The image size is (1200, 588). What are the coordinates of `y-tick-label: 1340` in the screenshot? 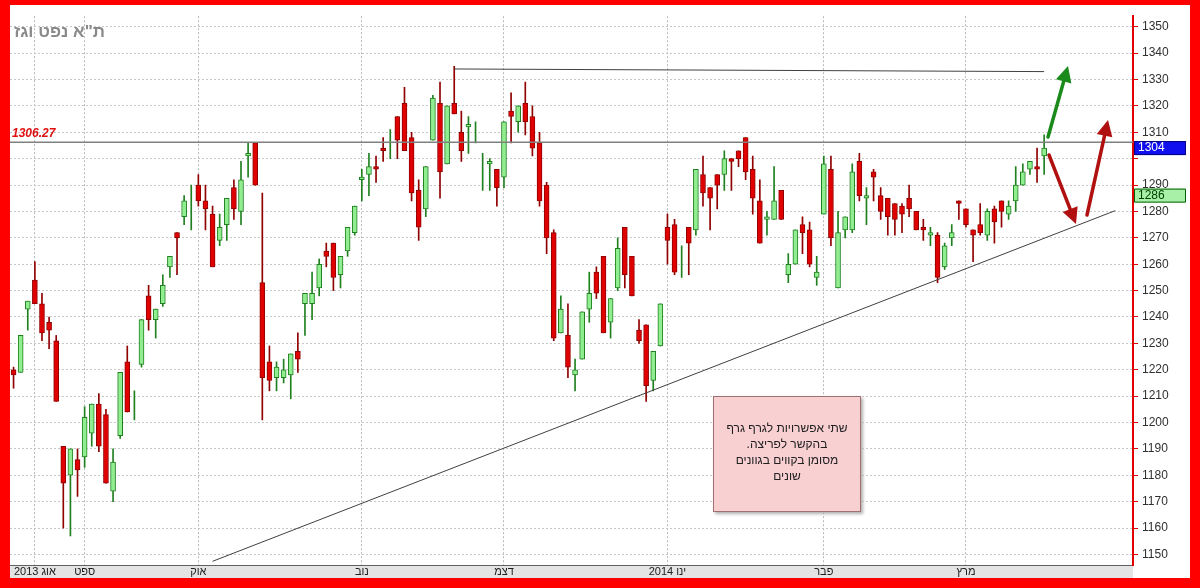 It's located at (1156, 52).